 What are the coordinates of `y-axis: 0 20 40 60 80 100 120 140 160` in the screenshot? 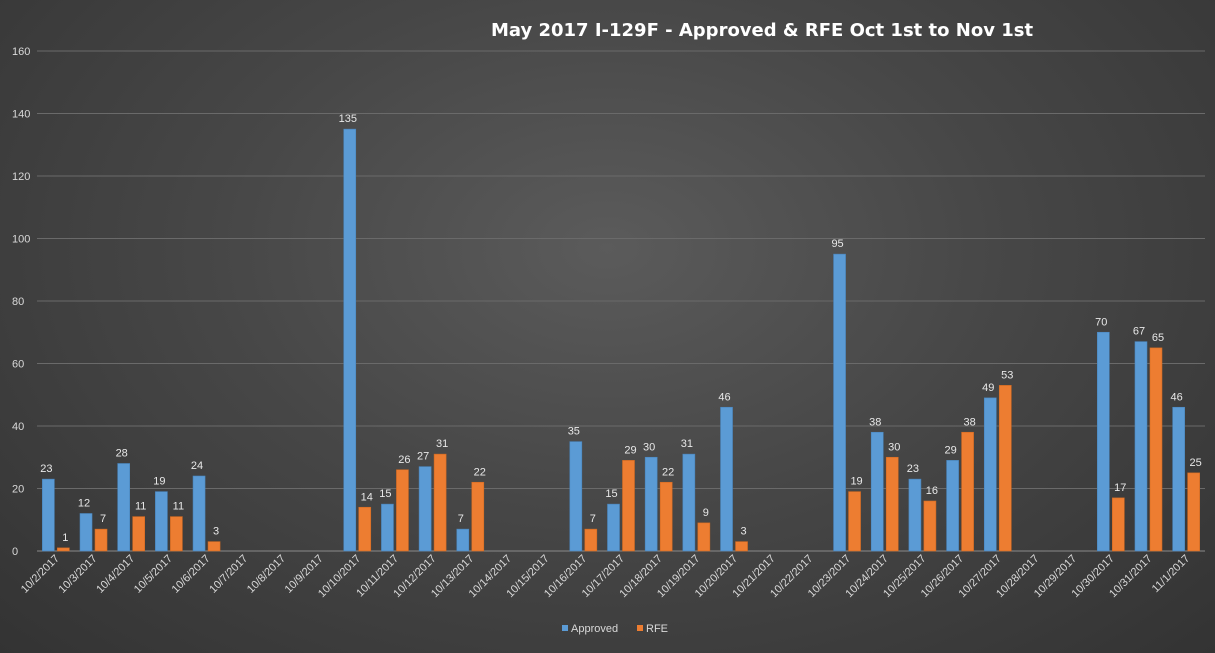 It's located at (21, 302).